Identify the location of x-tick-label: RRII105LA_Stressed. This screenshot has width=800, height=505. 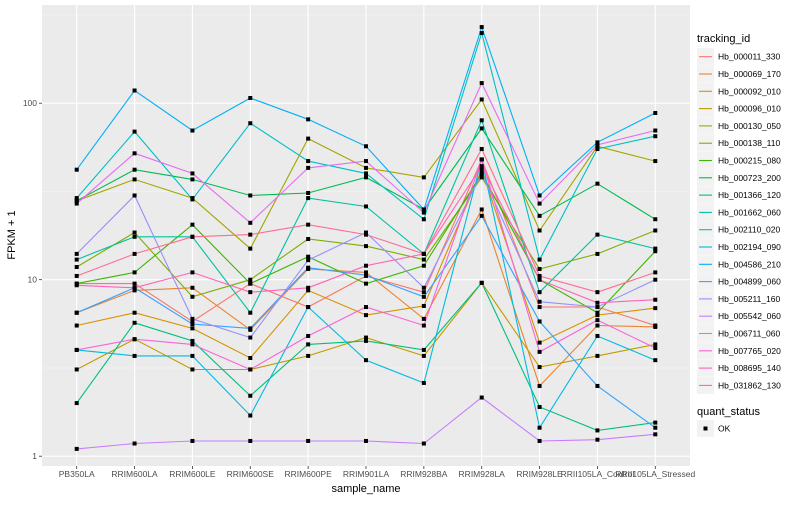
(655, 474).